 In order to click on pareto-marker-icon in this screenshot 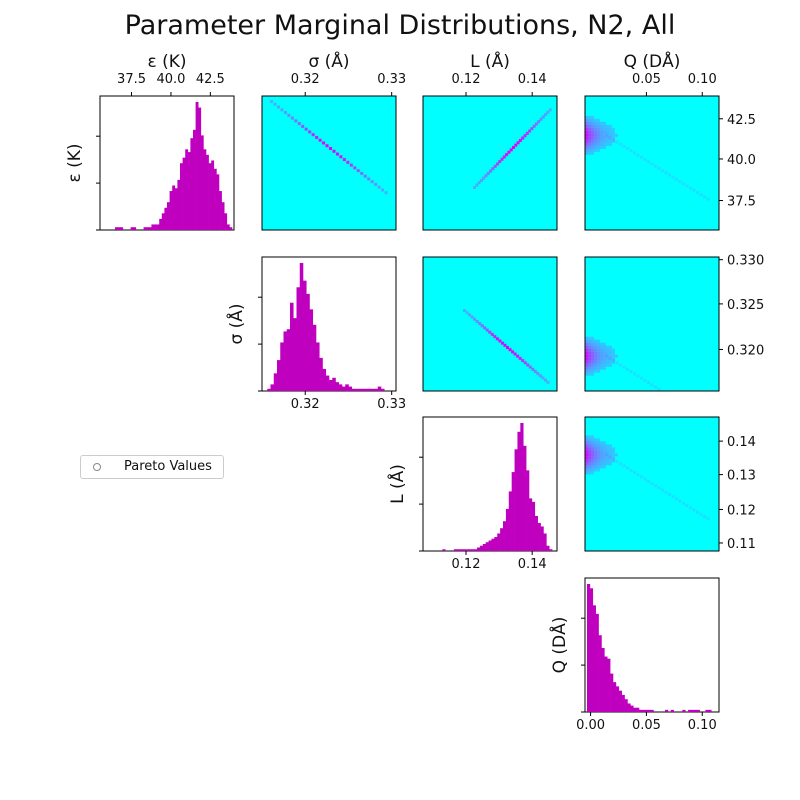, I will do `click(97, 467)`.